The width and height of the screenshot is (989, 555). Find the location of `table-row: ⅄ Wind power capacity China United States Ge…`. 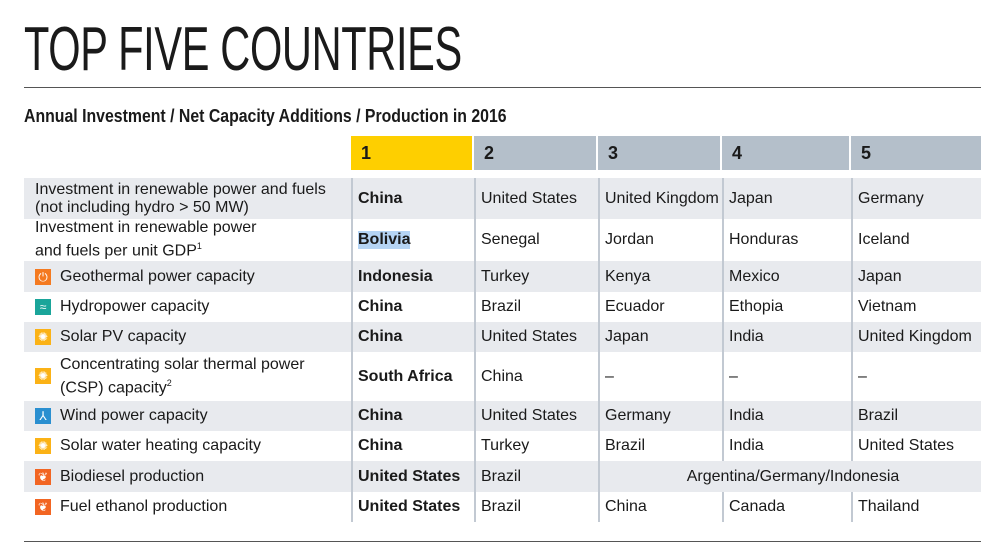

table-row: ⅄ Wind power capacity China United States Ge… is located at coordinates (502, 416).